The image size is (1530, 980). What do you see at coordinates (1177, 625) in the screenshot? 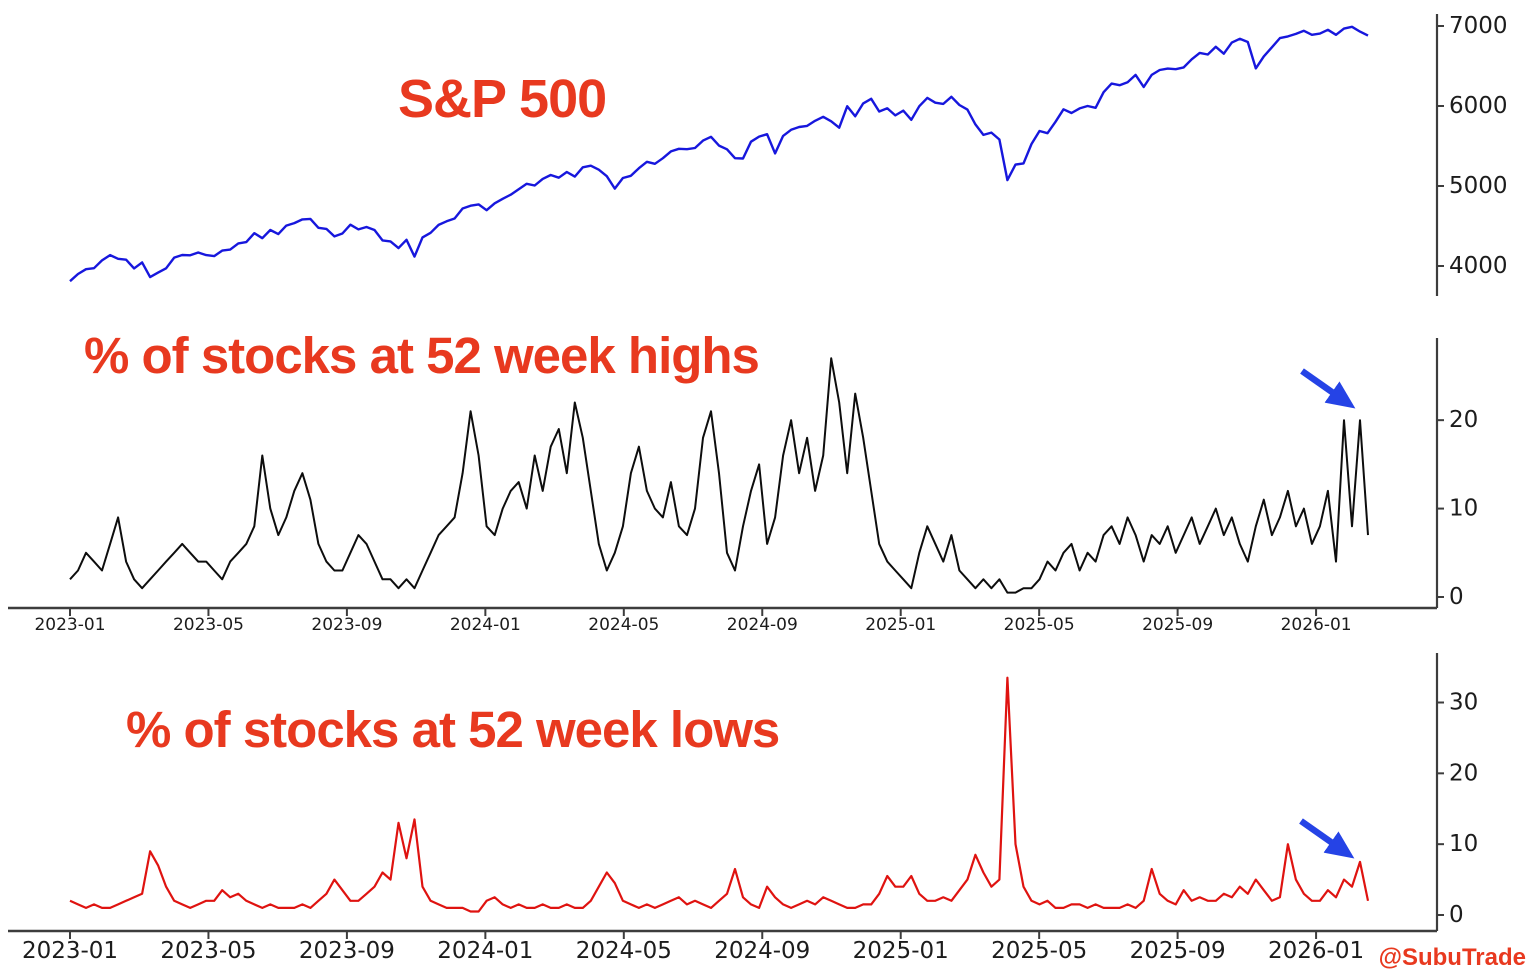
I see `pct_52wk_highs-x-tick-label: 2025-09` at bounding box center [1177, 625].